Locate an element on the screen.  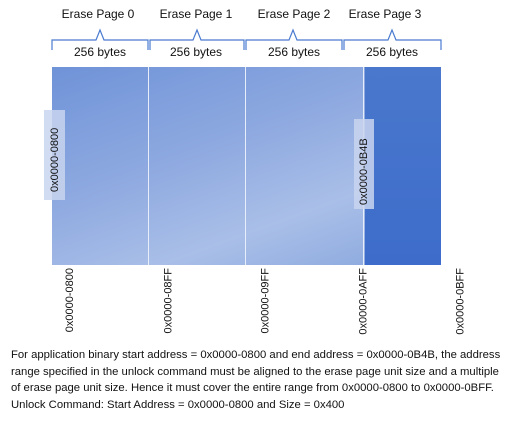
end-marker-box is located at coordinates (364, 164).